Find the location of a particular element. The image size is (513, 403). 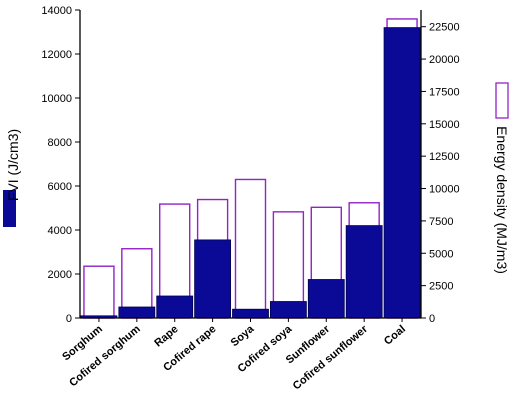

left-axis-label: FVI (J/cm3) is located at coordinates (13, 165).